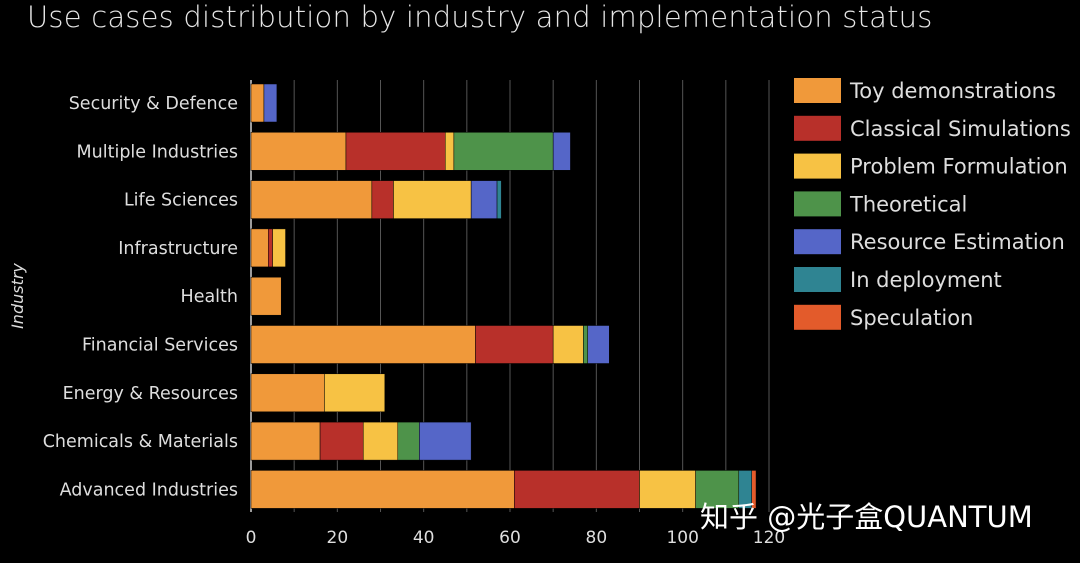 The height and width of the screenshot is (563, 1080). I want to click on legend-label: Problem Formulation, so click(959, 167).